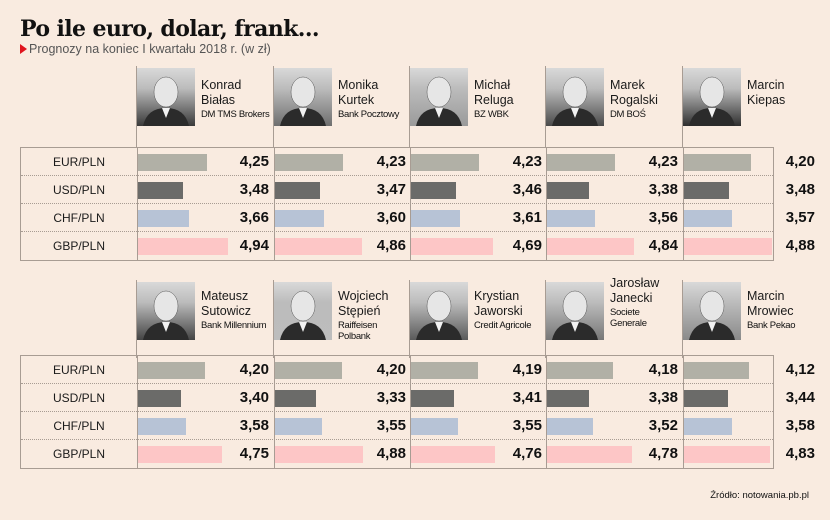 The image size is (830, 520). I want to click on forecast-value: 3,60, so click(391, 217).